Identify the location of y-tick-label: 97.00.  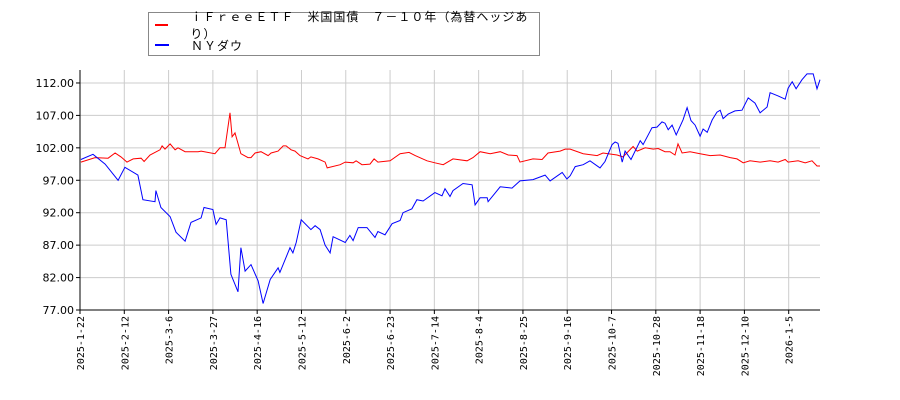
(59, 180).